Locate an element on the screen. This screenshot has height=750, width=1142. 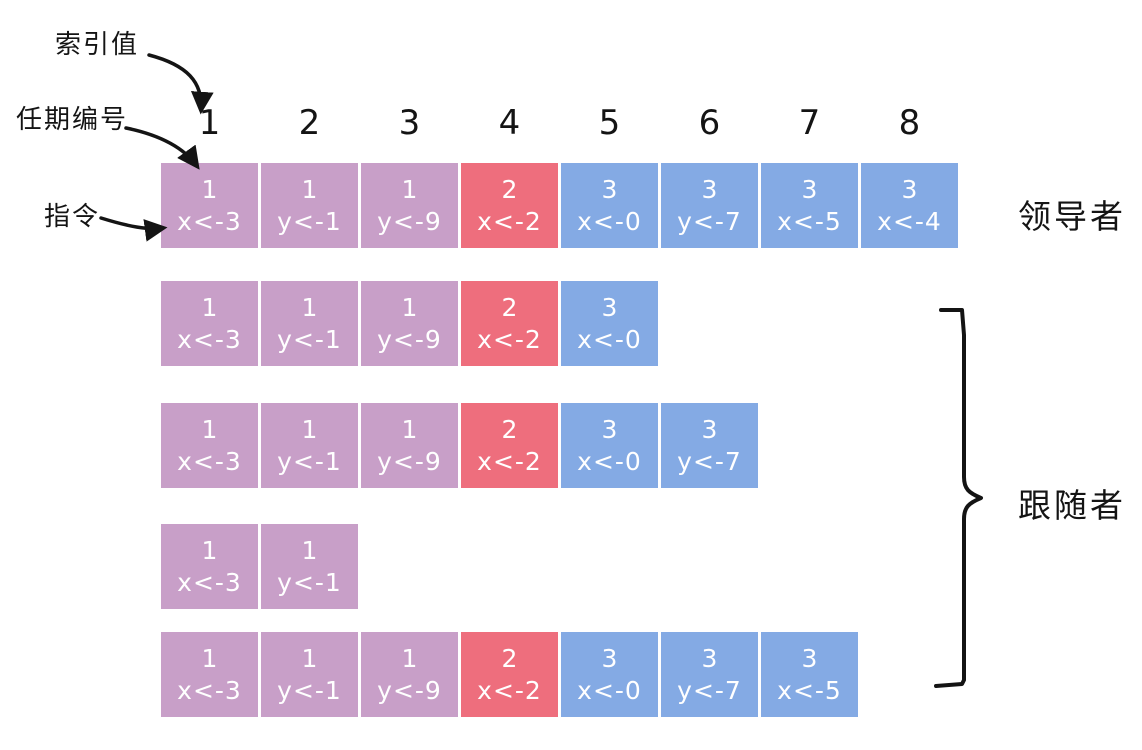
leader-entry-2: 1 y<-1 is located at coordinates (309, 205).